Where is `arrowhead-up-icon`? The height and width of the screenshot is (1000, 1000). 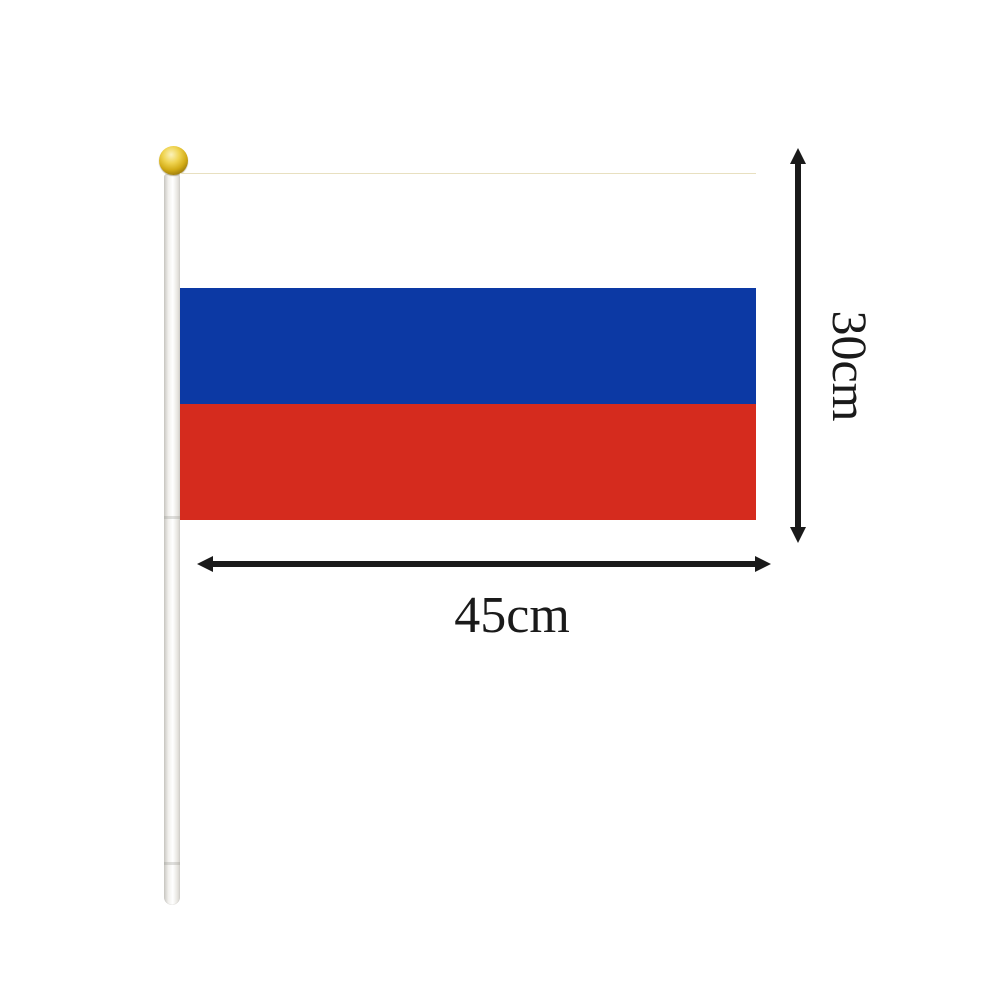
arrowhead-up-icon is located at coordinates (798, 156).